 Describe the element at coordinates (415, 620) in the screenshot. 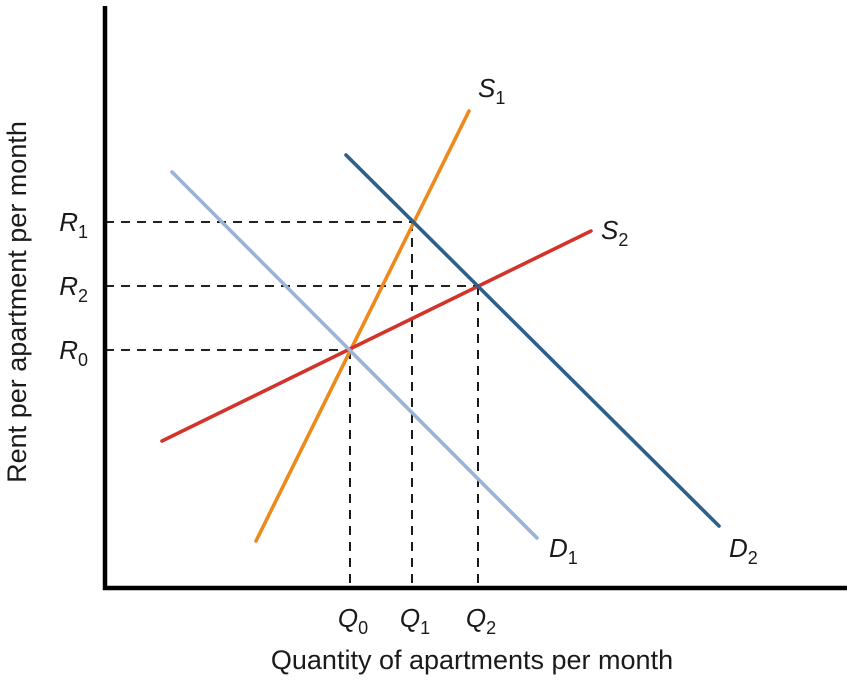

I see `quantity-label-eq1: Q1` at that location.